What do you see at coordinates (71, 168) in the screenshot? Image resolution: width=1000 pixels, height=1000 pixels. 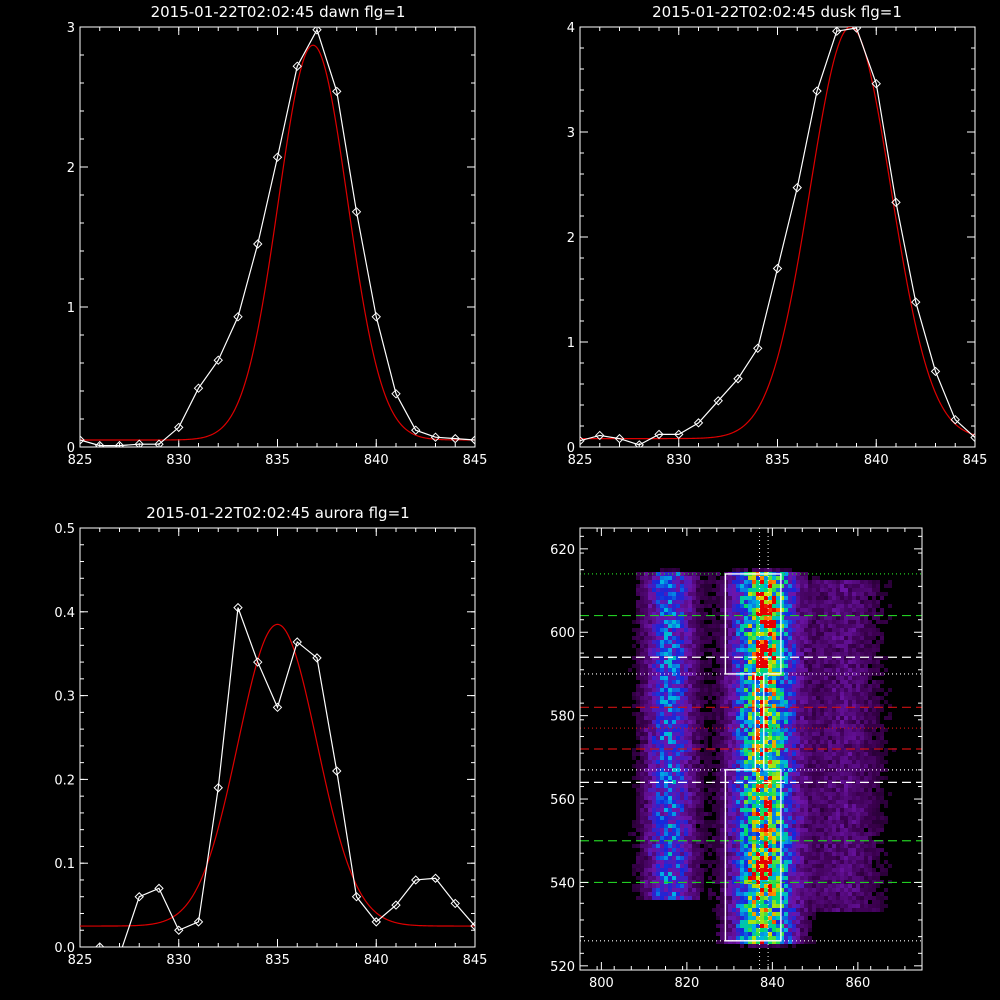 I see `dawn-ytick-label: 2` at bounding box center [71, 168].